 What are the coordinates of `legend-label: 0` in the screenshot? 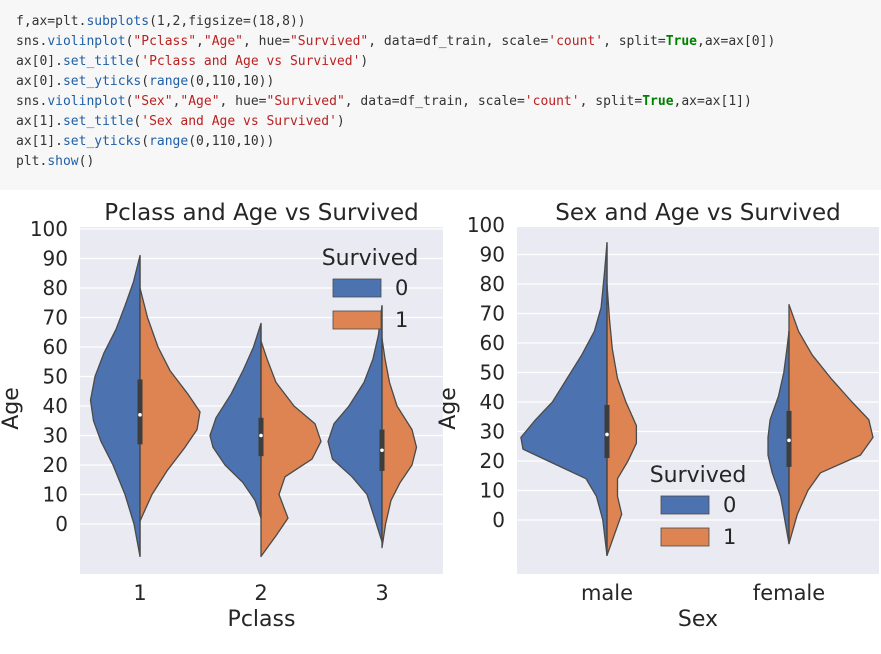 It's located at (729, 505).